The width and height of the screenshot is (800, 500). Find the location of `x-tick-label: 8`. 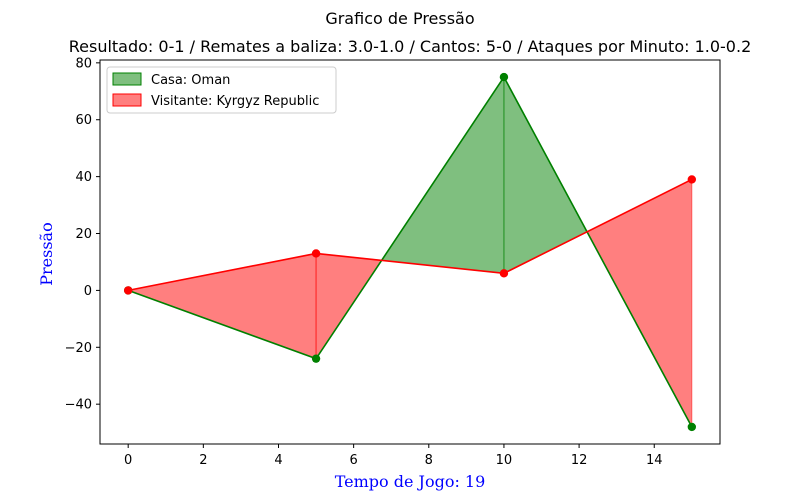

x-tick-label: 8 is located at coordinates (429, 460).